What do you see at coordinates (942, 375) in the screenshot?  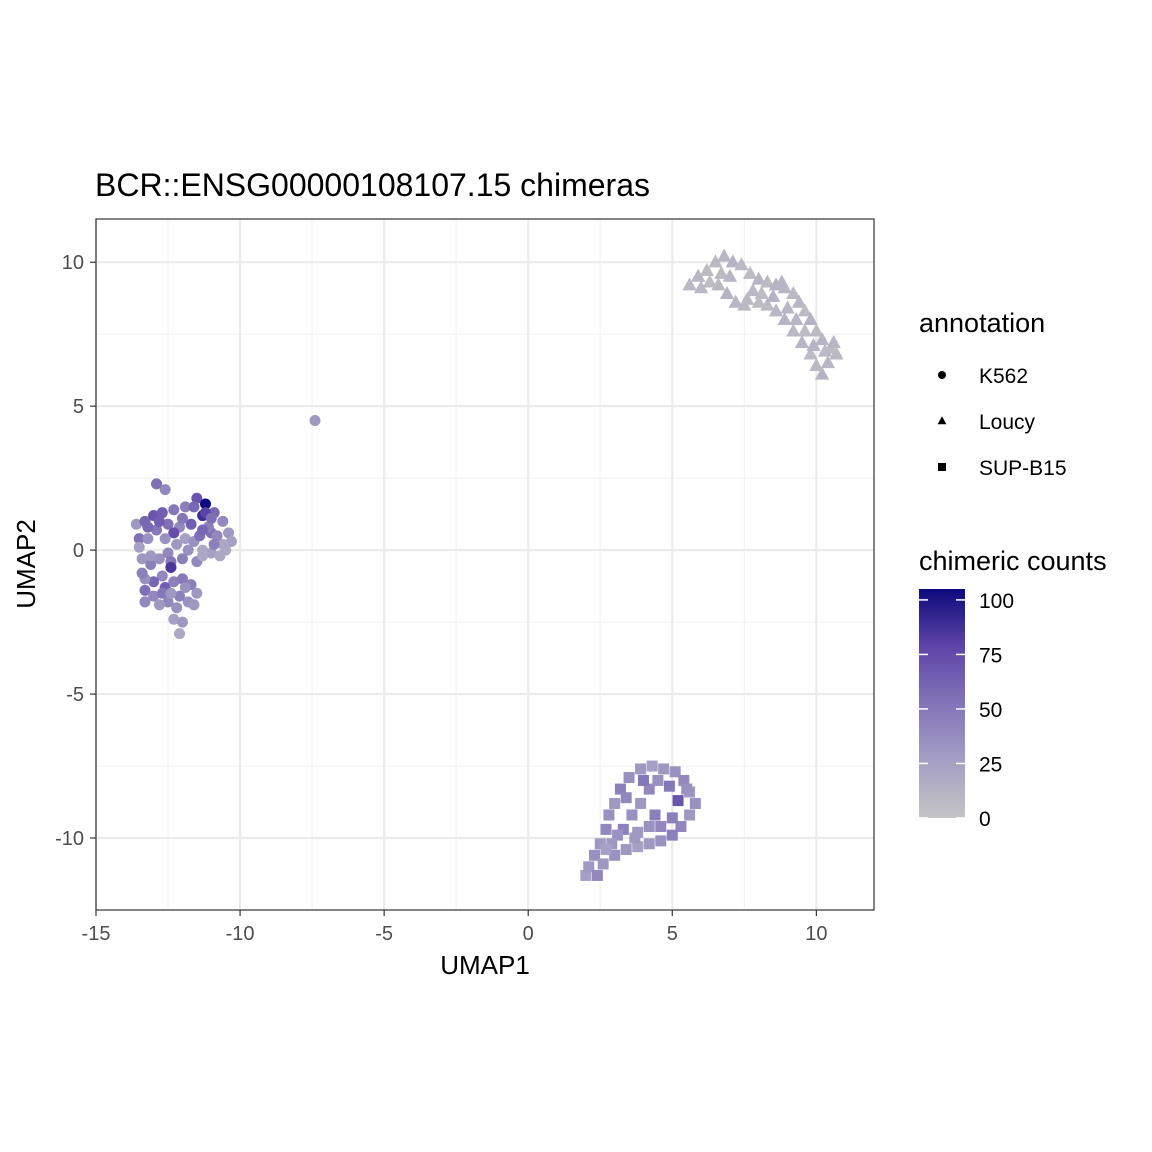 I see `legend-key-circle` at bounding box center [942, 375].